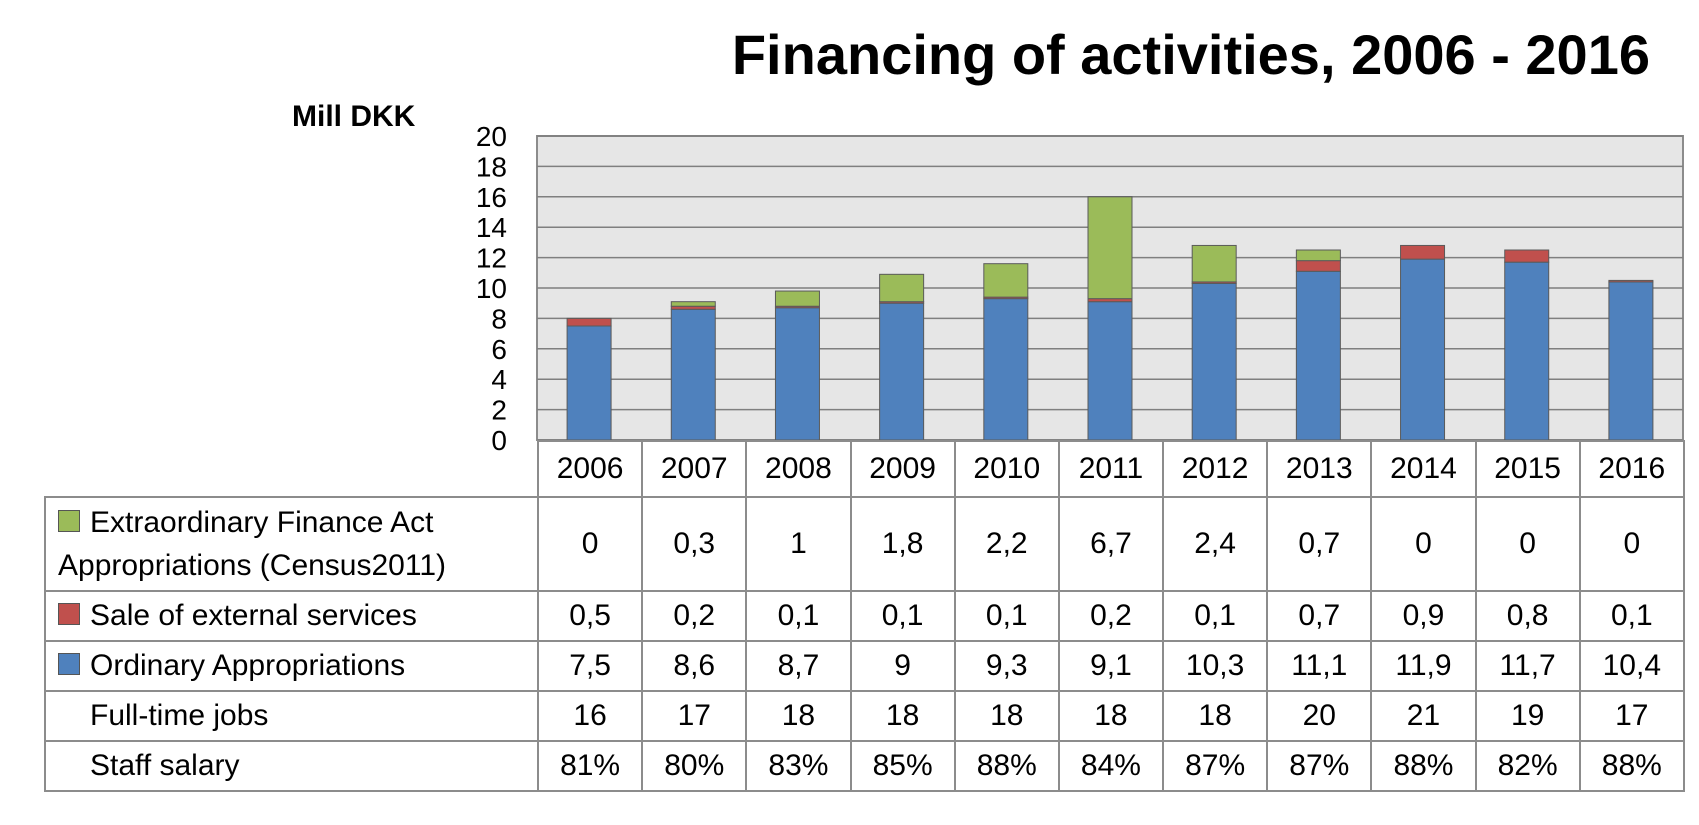 The width and height of the screenshot is (1699, 825). What do you see at coordinates (589, 383) in the screenshot?
I see `bar-segment-ordinary-2006` at bounding box center [589, 383].